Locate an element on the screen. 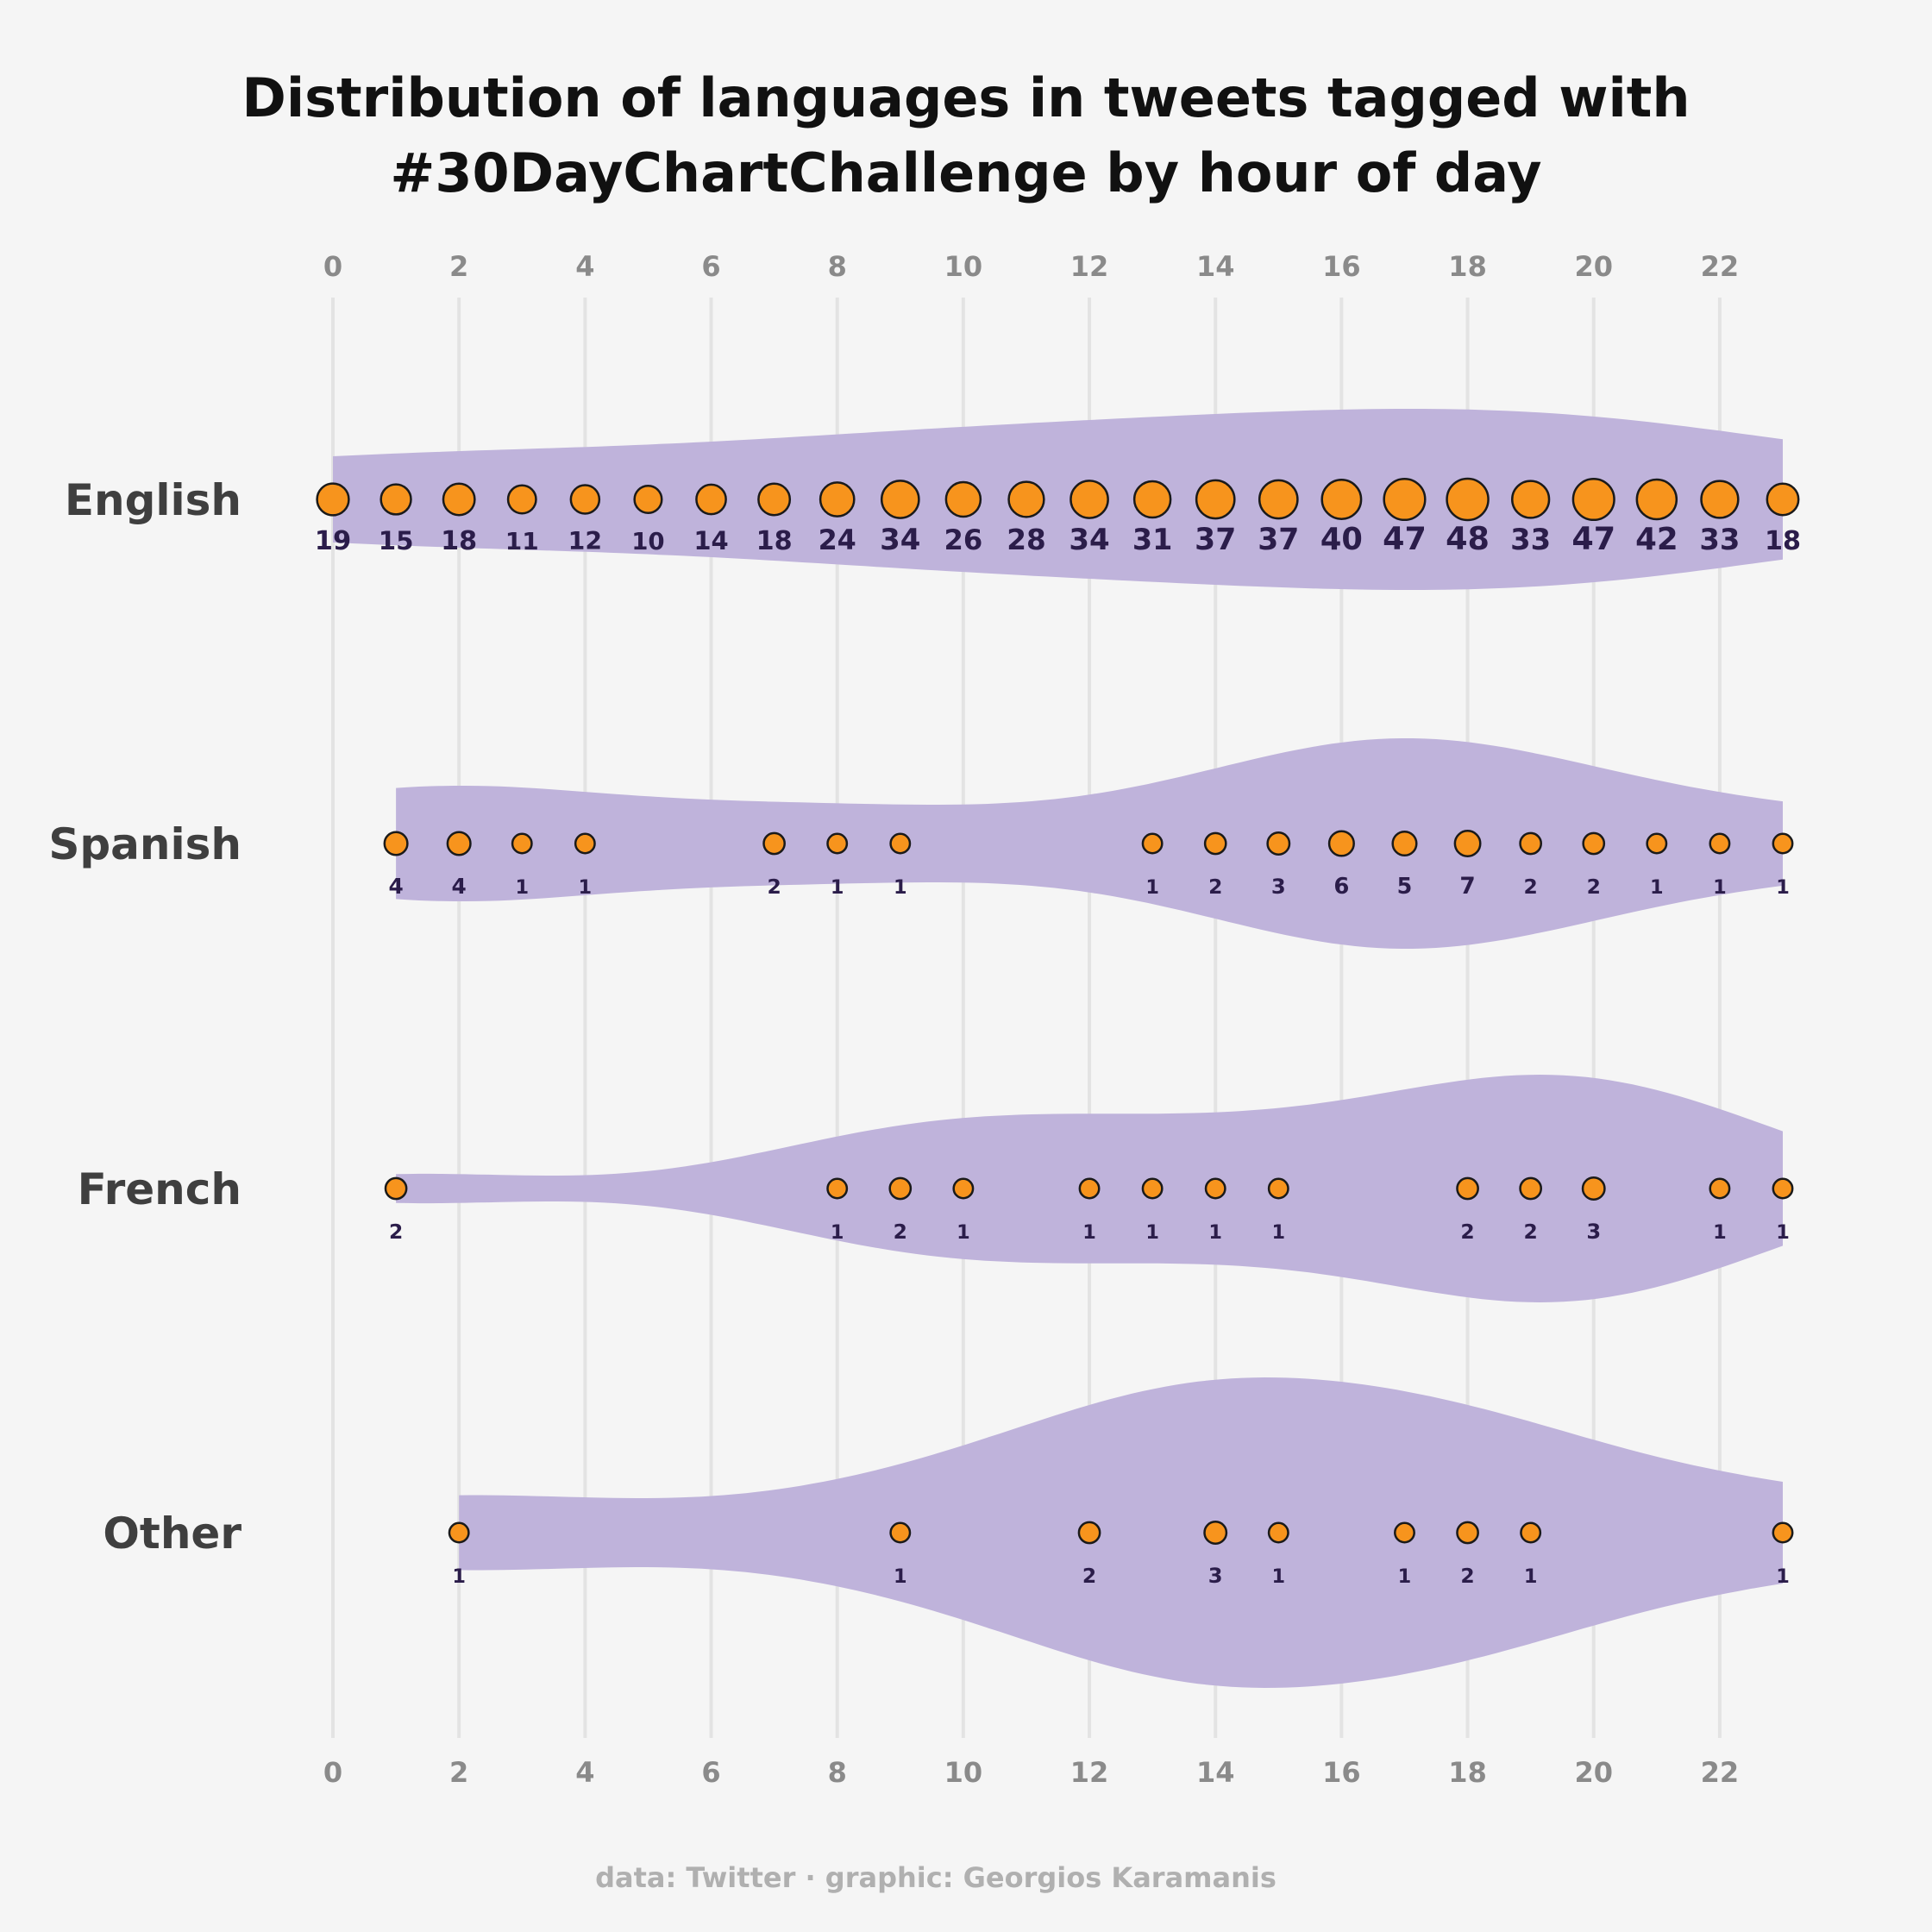  x-tick-label-top: 2 is located at coordinates (459, 266).